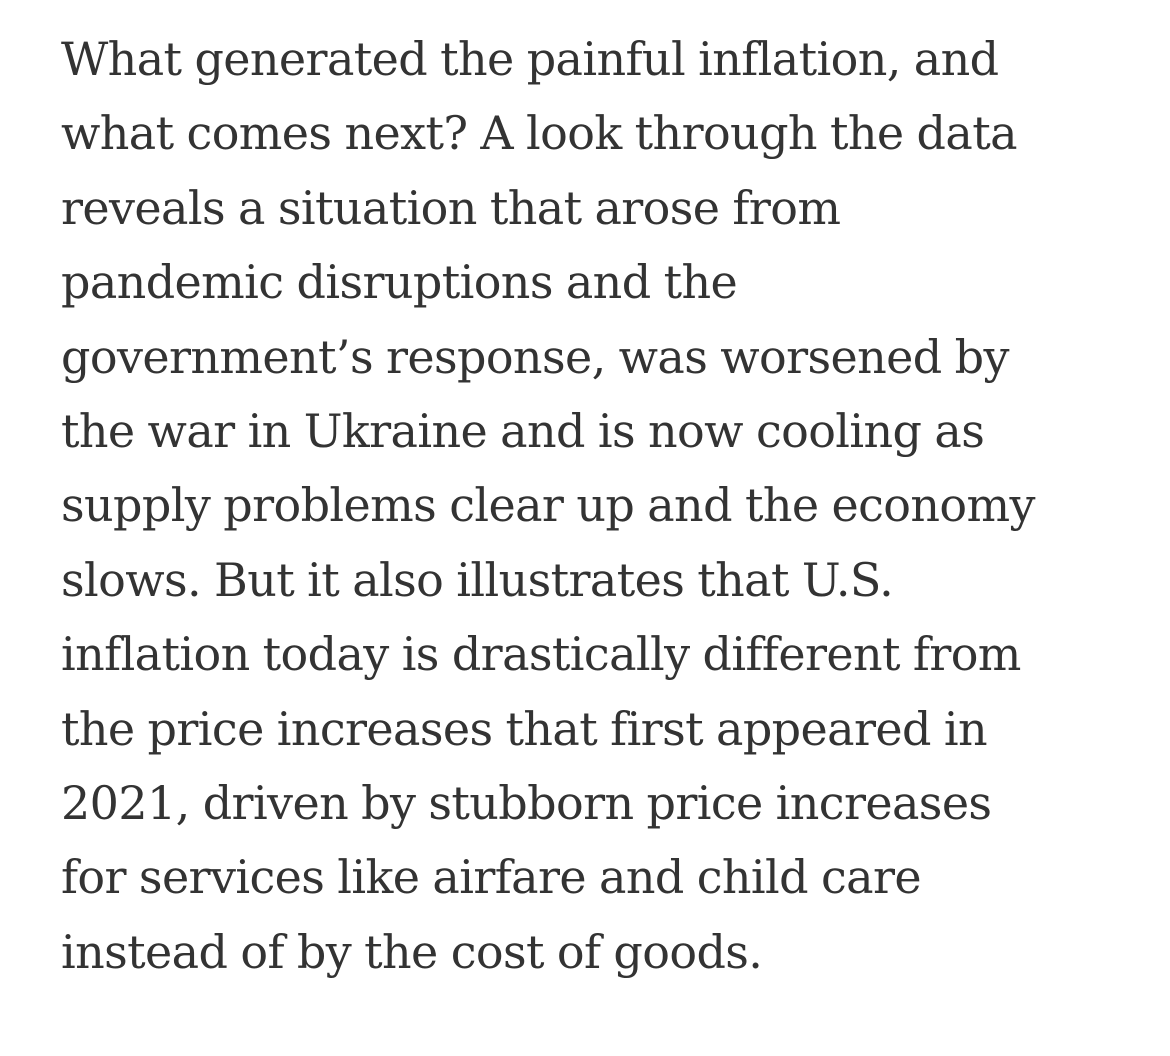 The width and height of the screenshot is (1170, 1056). I want to click on paragraph-line: what comes next? A look through the data, so click(539, 133).